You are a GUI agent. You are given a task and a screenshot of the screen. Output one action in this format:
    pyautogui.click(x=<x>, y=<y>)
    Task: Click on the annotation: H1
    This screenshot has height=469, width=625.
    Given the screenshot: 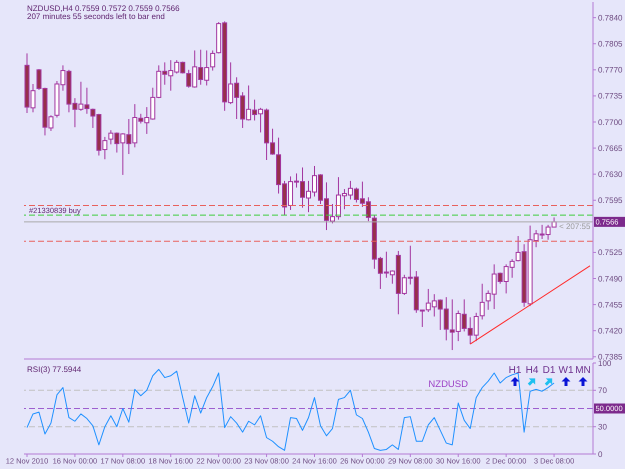 What is the action you would take?
    pyautogui.click(x=515, y=370)
    